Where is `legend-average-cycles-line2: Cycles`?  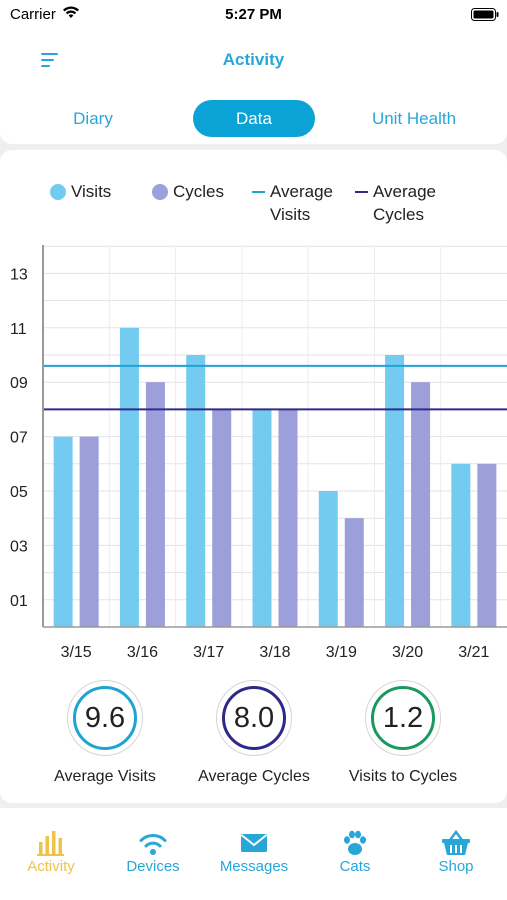
legend-average-cycles-line2: Cycles is located at coordinates (399, 214).